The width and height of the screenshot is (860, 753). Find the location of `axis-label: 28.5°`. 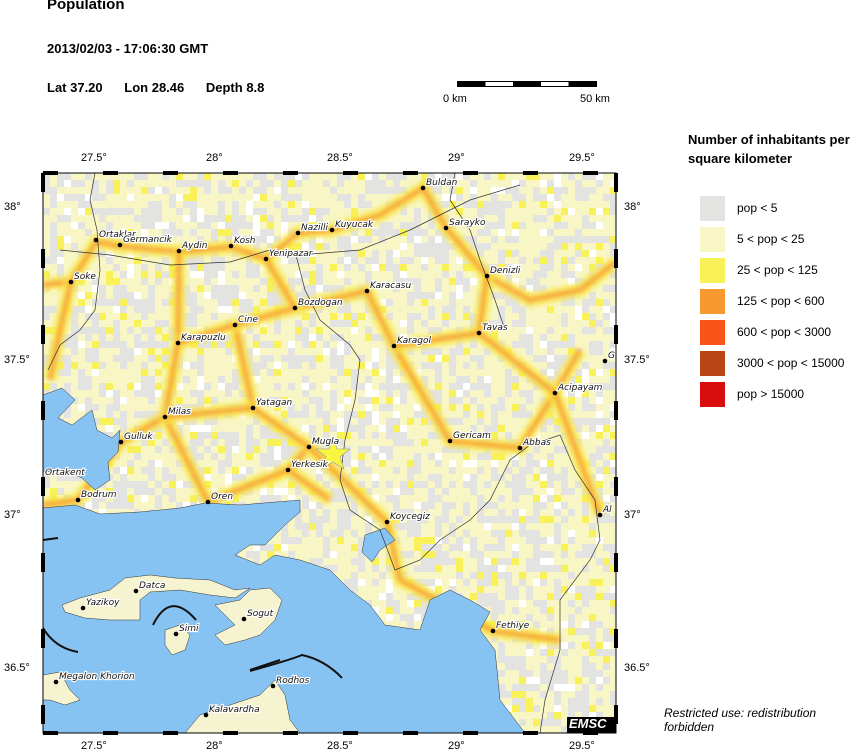

axis-label: 28.5° is located at coordinates (340, 746).